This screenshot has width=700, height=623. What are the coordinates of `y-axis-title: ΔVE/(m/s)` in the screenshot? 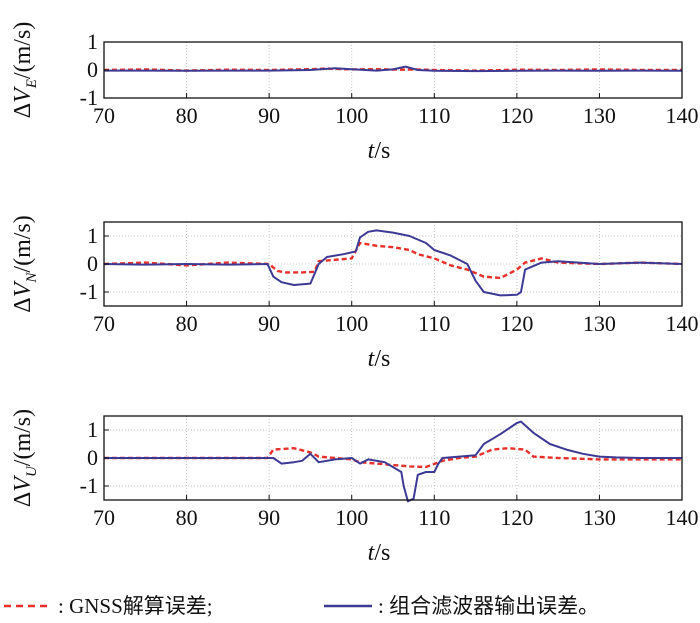 It's located at (25, 70).